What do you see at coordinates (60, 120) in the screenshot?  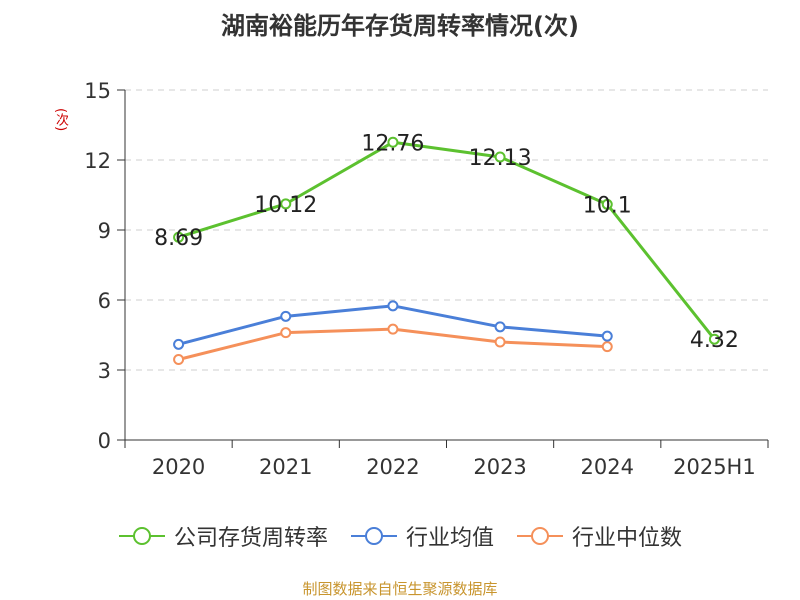 I see `y-axis-unit: (次)` at bounding box center [60, 120].